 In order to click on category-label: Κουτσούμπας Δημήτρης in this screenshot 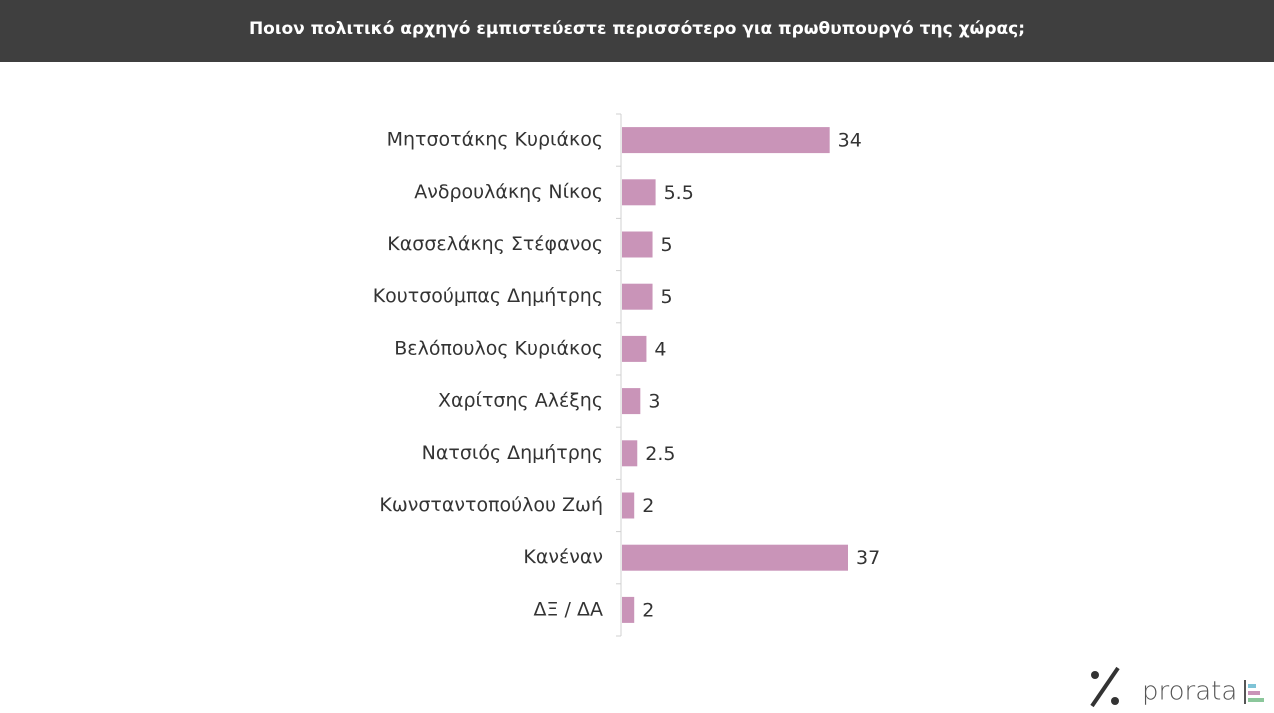, I will do `click(488, 296)`.